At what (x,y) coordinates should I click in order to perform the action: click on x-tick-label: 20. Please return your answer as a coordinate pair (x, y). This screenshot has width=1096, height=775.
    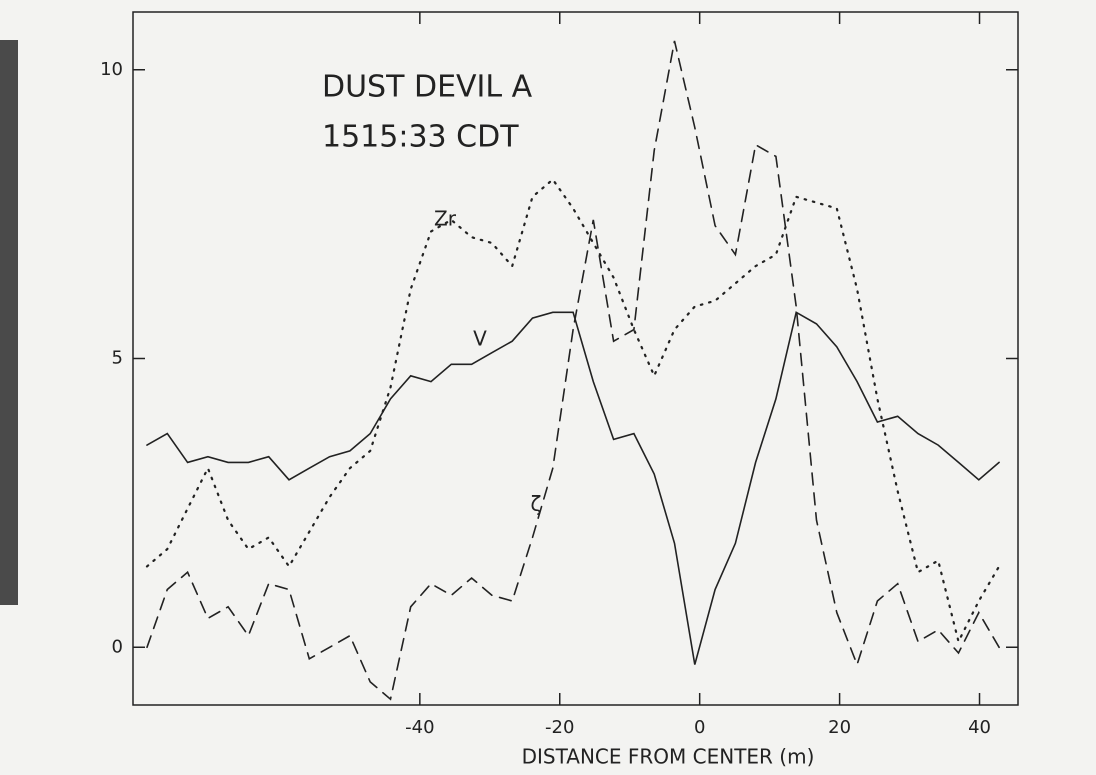
    Looking at the image, I should click on (839, 727).